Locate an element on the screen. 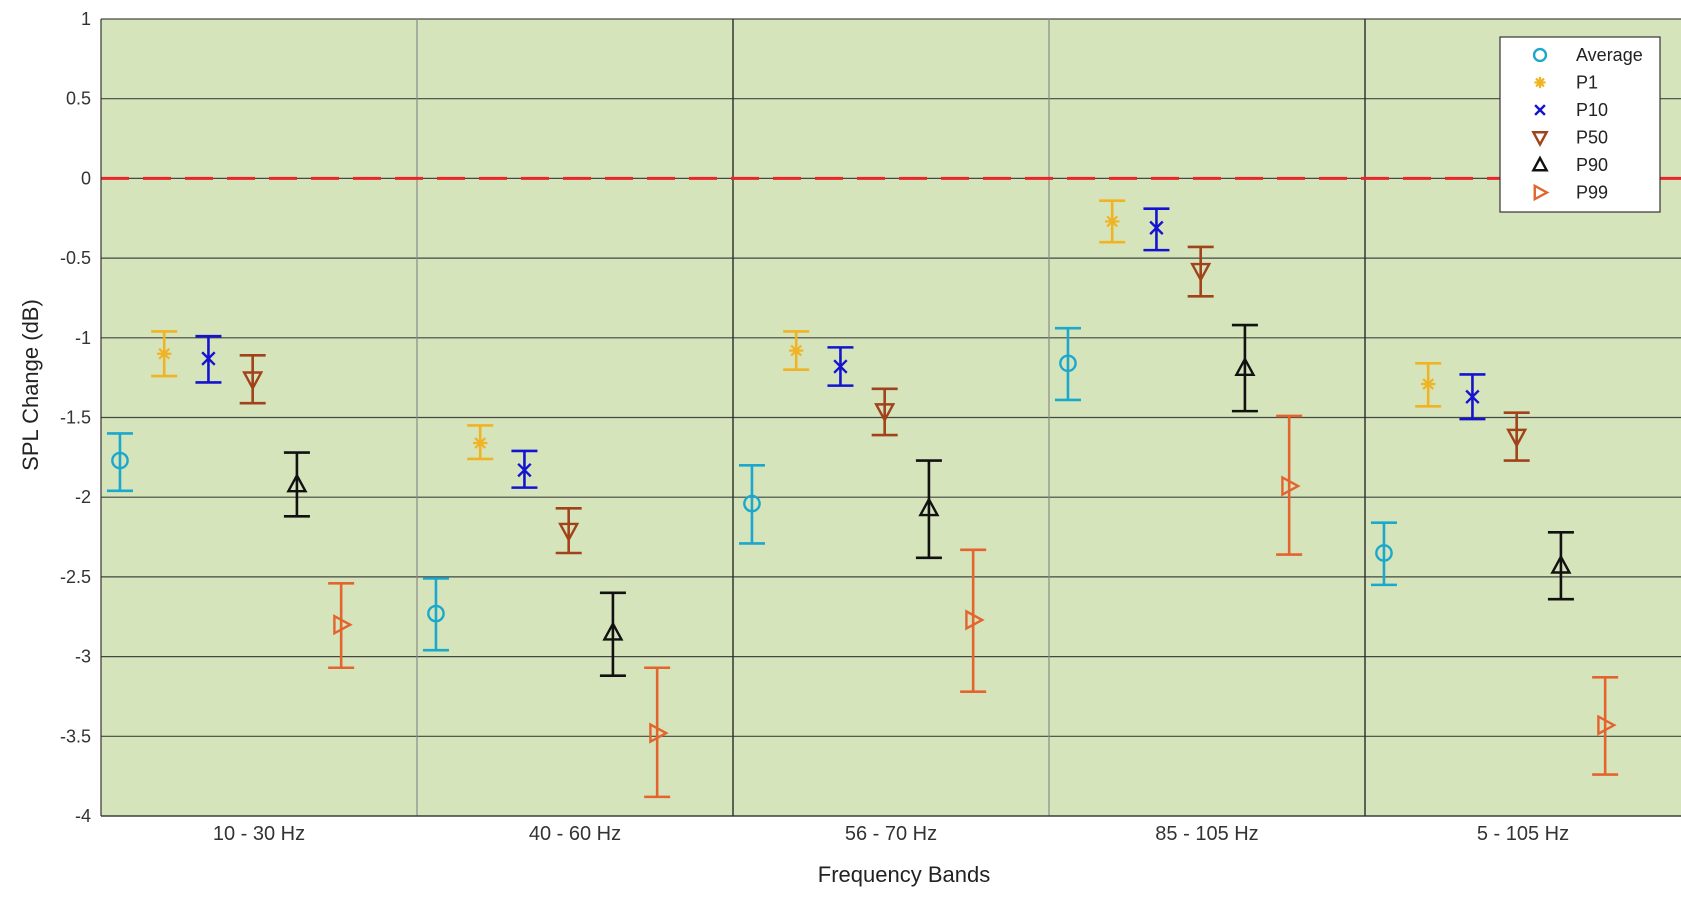 The image size is (1681, 900). y-axis-label: SPL Change (dB) is located at coordinates (30, 385).